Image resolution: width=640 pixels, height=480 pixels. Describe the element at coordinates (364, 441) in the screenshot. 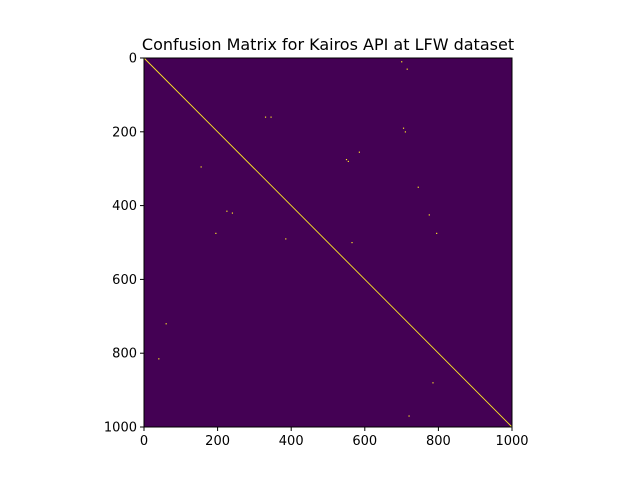

I see `x-tick-label: 600` at that location.